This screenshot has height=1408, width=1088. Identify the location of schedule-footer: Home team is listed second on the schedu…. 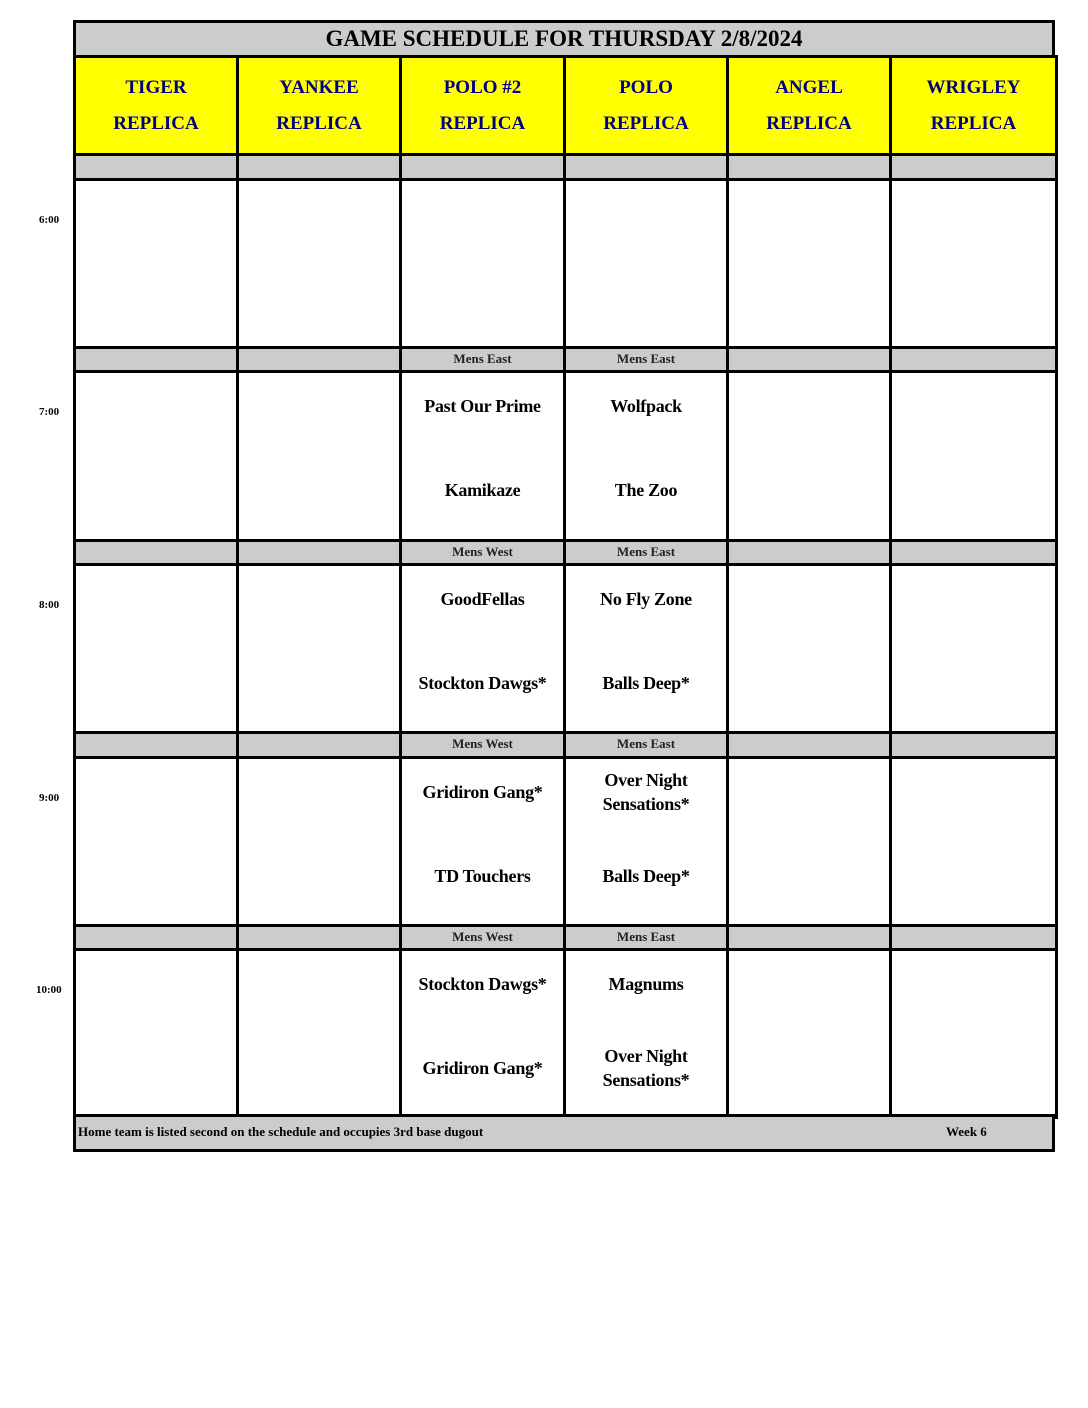
(564, 1133).